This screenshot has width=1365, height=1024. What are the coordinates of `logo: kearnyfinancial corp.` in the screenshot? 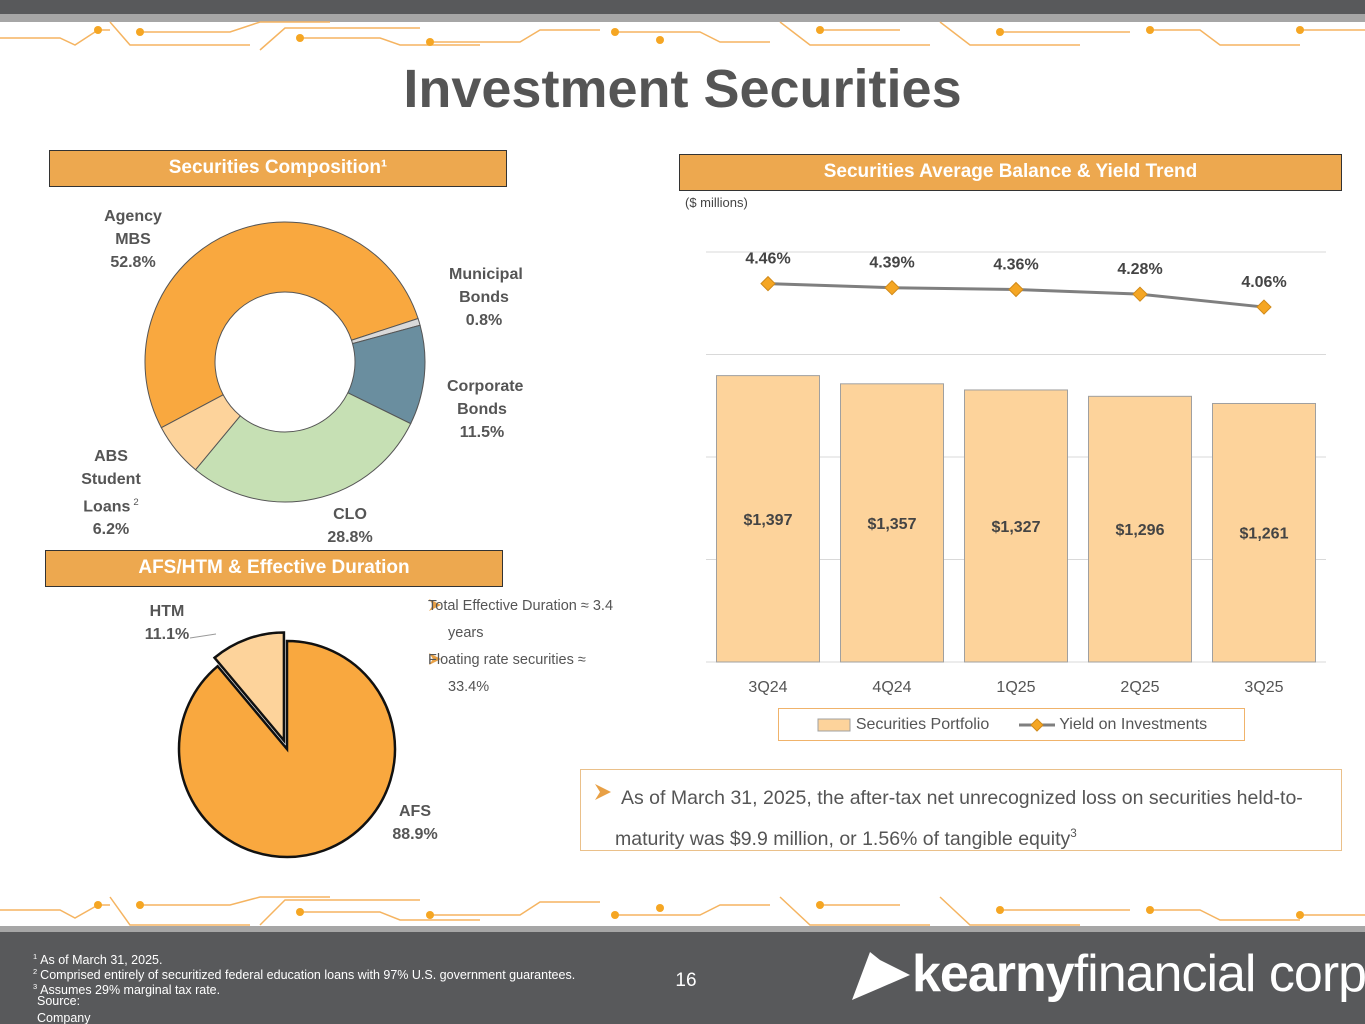 It's located at (1138, 974).